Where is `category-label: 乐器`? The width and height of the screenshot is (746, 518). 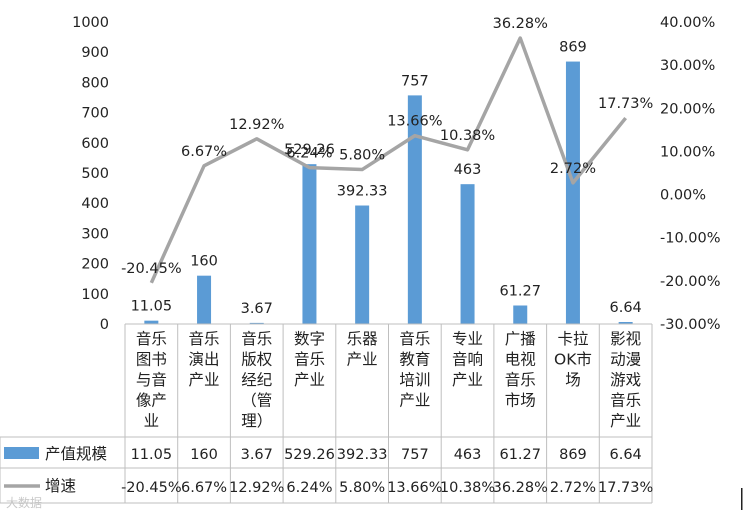
category-label: 乐器 is located at coordinates (363, 339).